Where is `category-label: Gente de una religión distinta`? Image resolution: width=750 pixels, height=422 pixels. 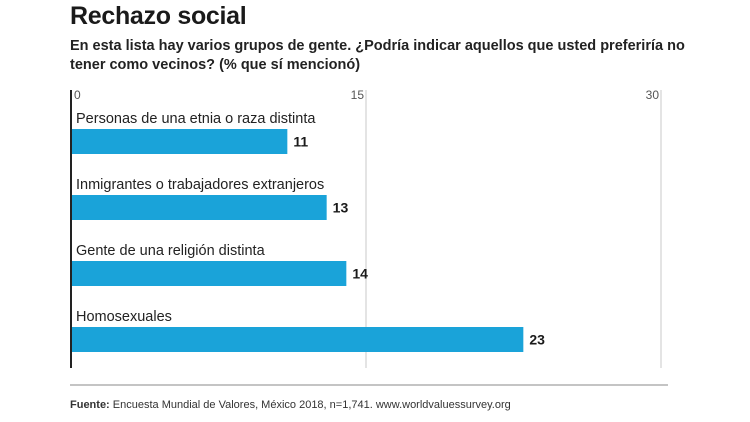
category-label: Gente de una religión distinta is located at coordinates (171, 251).